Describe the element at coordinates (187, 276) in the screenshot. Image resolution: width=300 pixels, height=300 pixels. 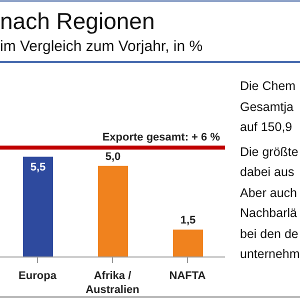
I see `x-tick-label: NAFTA` at that location.